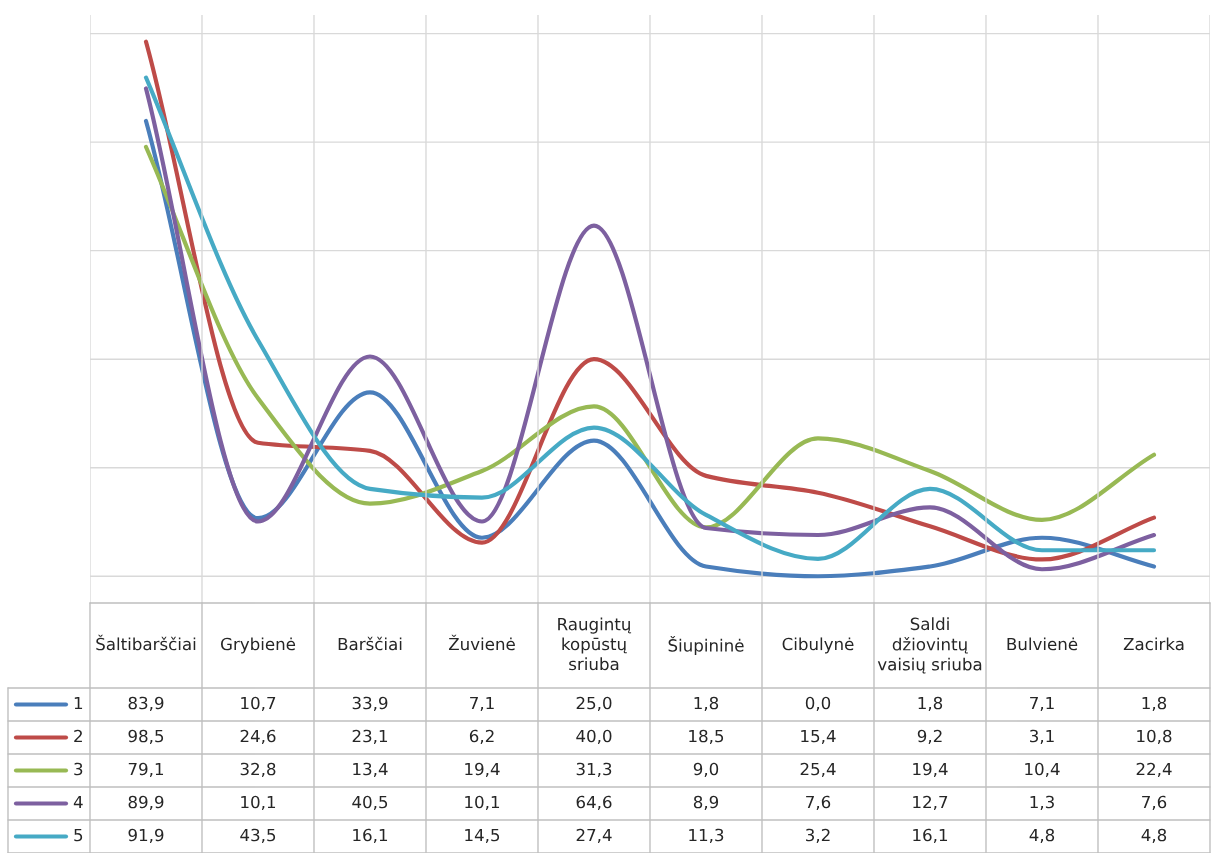  What do you see at coordinates (146, 803) in the screenshot?
I see `data-label: 89,9` at bounding box center [146, 803].